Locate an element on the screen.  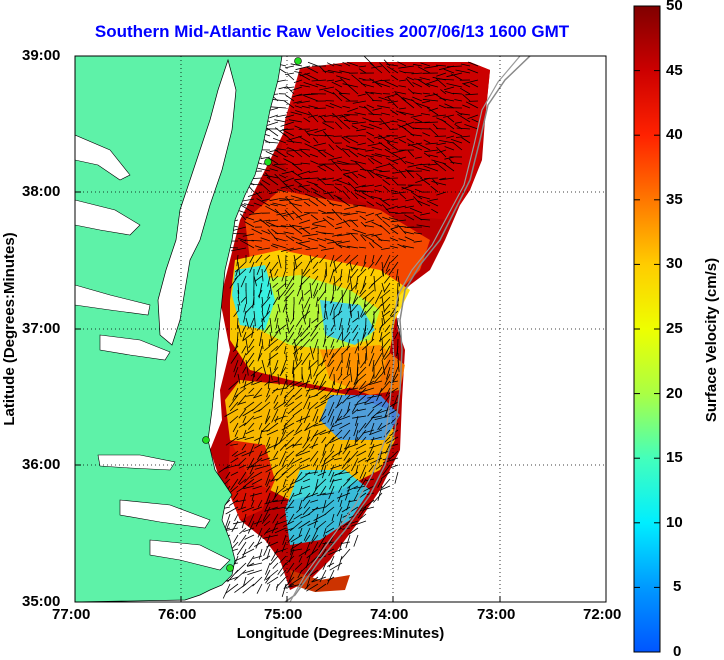
x-tick-label: 73:00 is located at coordinates (496, 614).